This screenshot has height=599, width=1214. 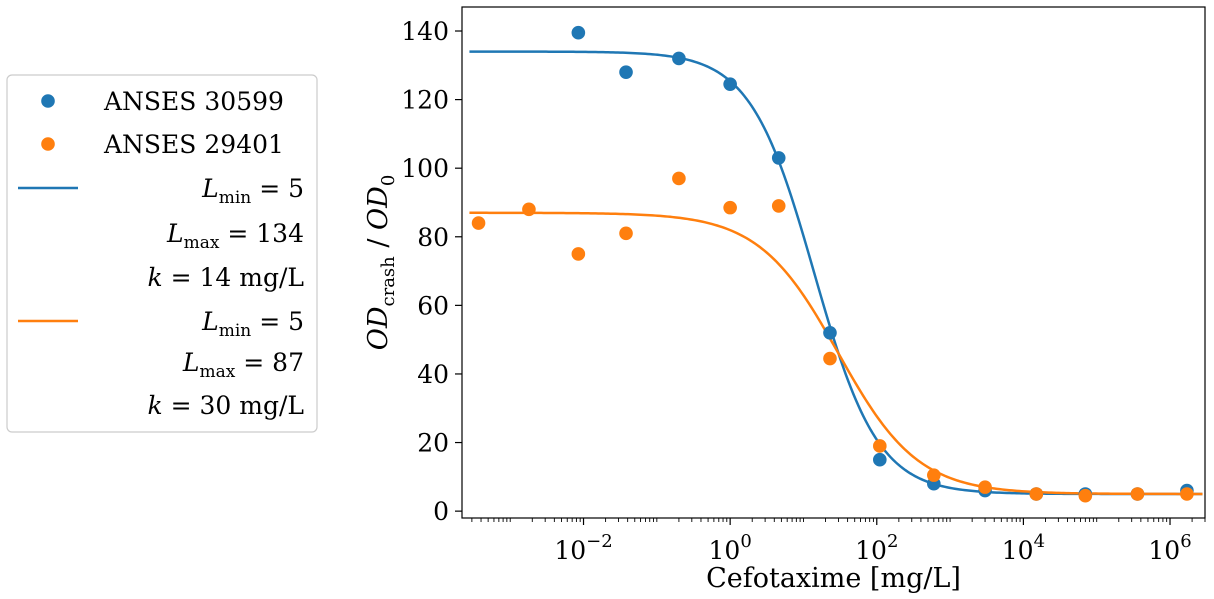 What do you see at coordinates (235, 236) in the screenshot?
I see `legend-param: Lmax = 134` at bounding box center [235, 236].